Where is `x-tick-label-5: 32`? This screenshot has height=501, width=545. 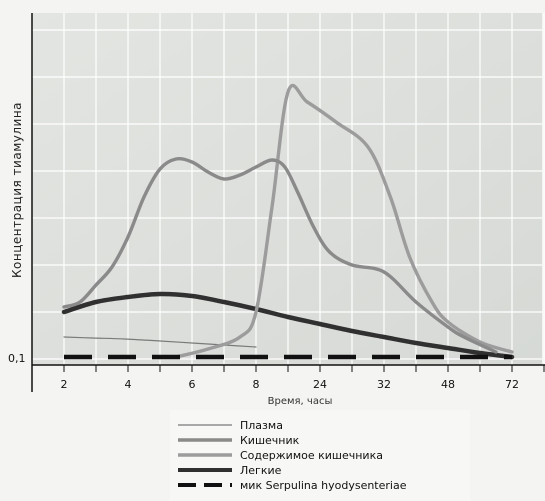
x-tick-label-5: 32 is located at coordinates (384, 384).